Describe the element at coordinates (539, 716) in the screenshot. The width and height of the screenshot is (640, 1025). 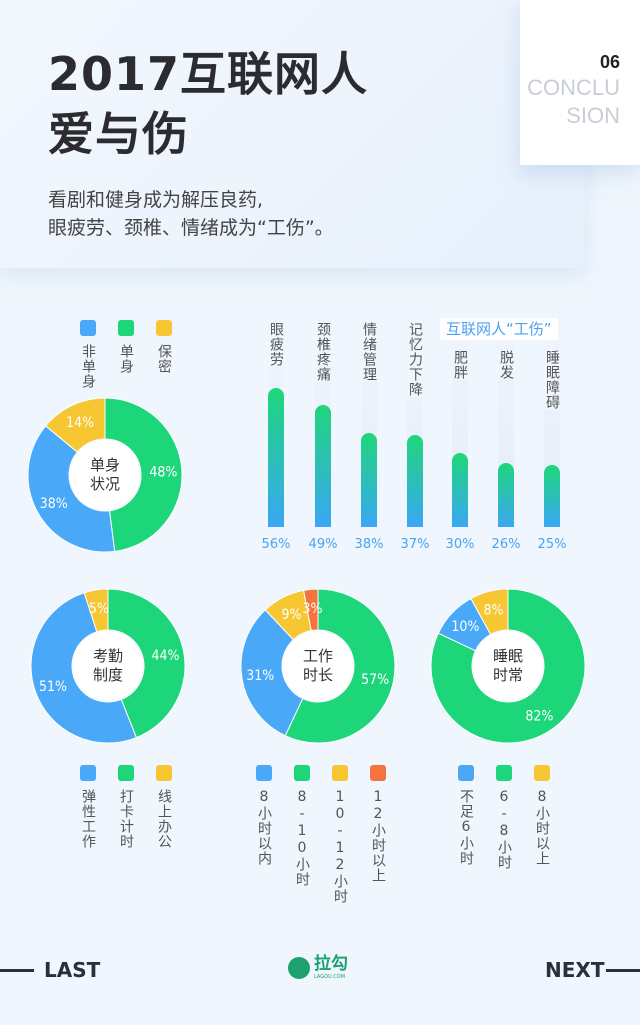
I see `slice-label: 82%` at that location.